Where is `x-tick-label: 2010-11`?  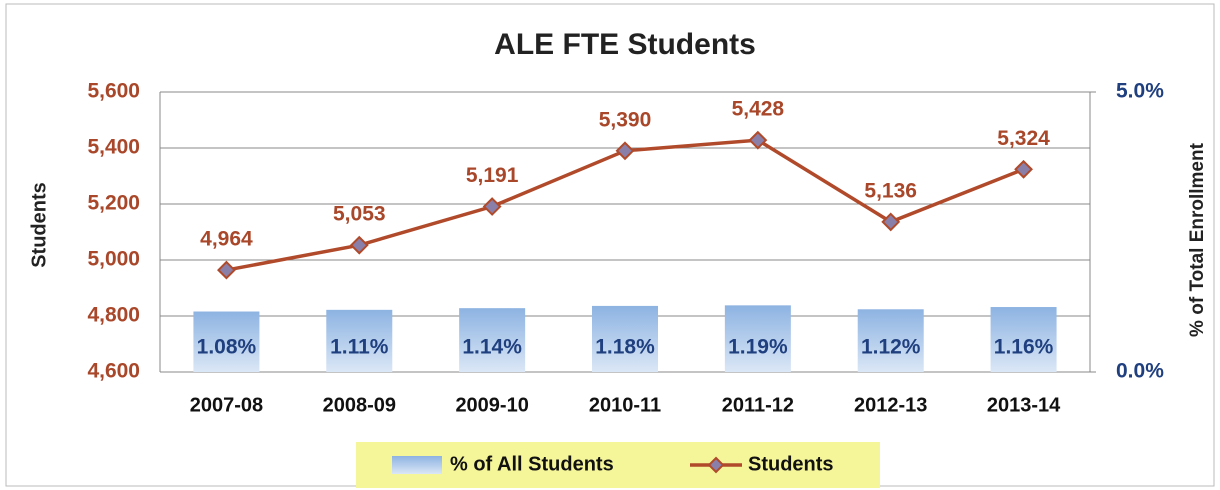 x-tick-label: 2010-11 is located at coordinates (625, 405).